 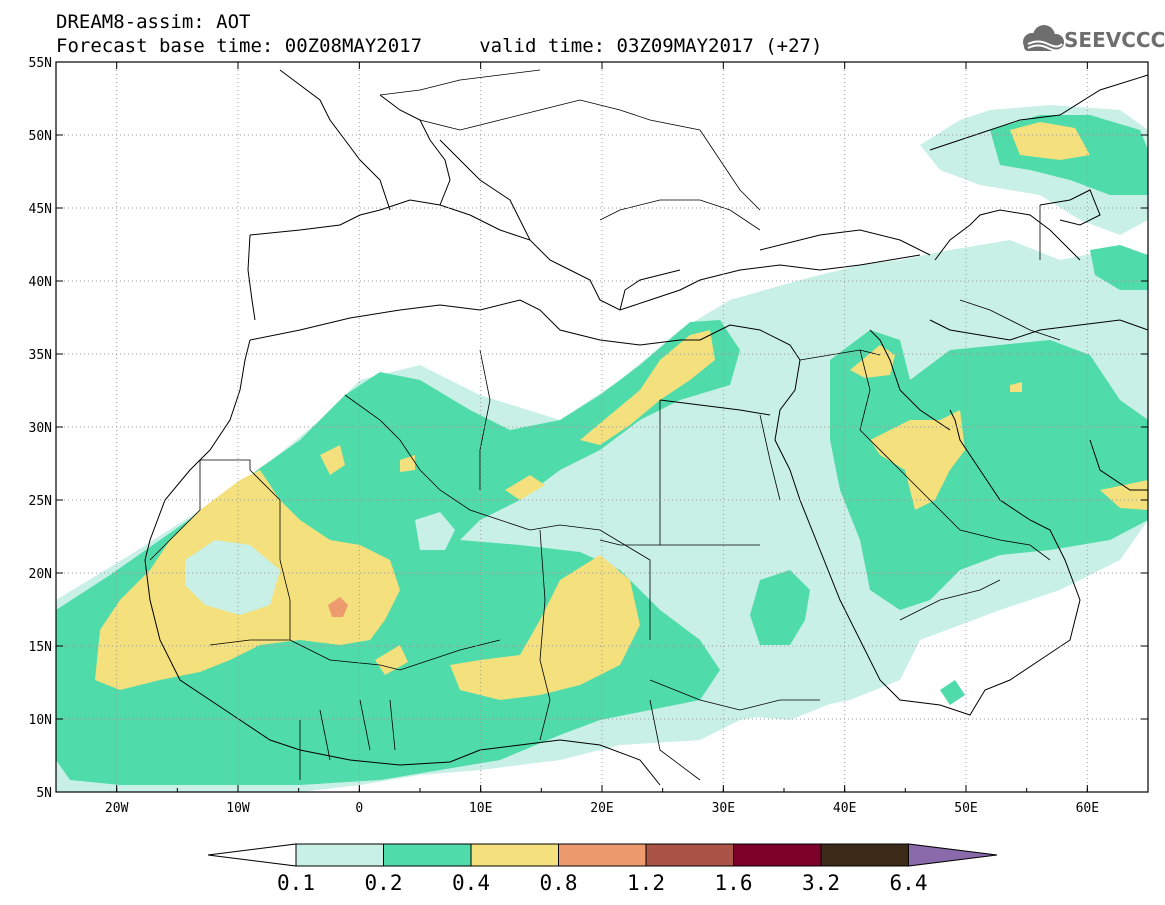 I want to click on lon-label: 50E, so click(x=965, y=808).